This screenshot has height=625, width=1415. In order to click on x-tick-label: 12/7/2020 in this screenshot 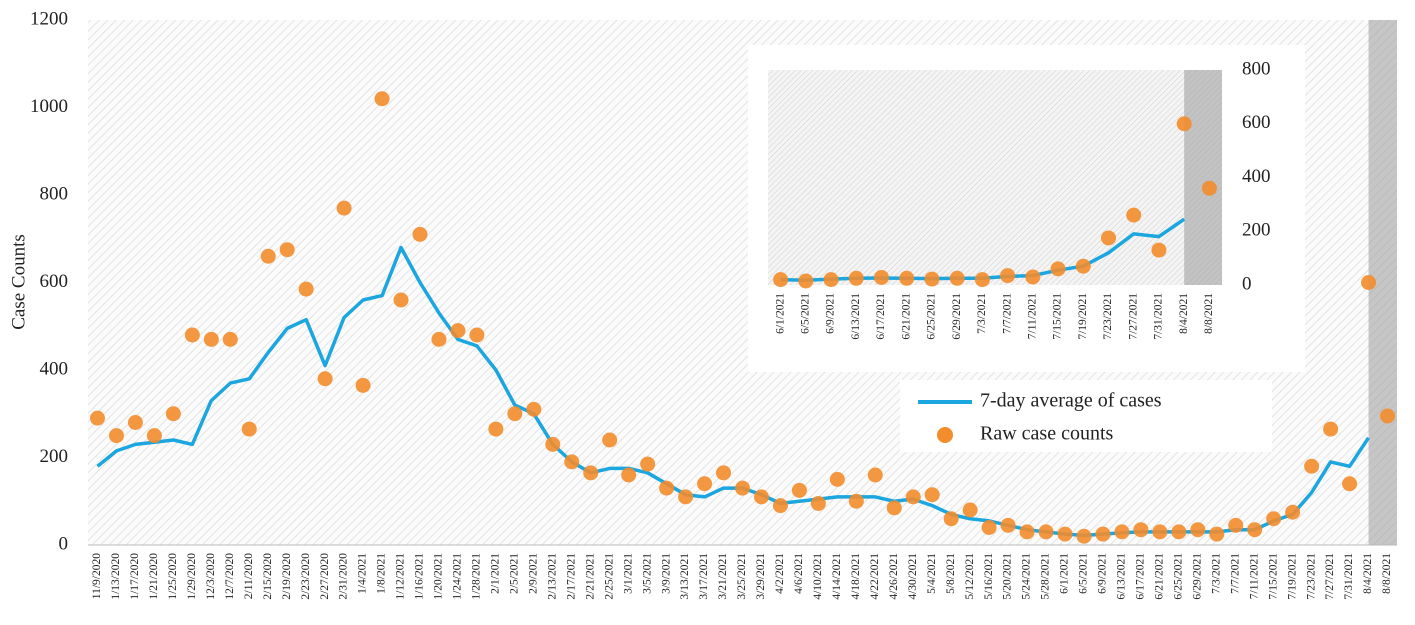, I will do `click(230, 576)`.